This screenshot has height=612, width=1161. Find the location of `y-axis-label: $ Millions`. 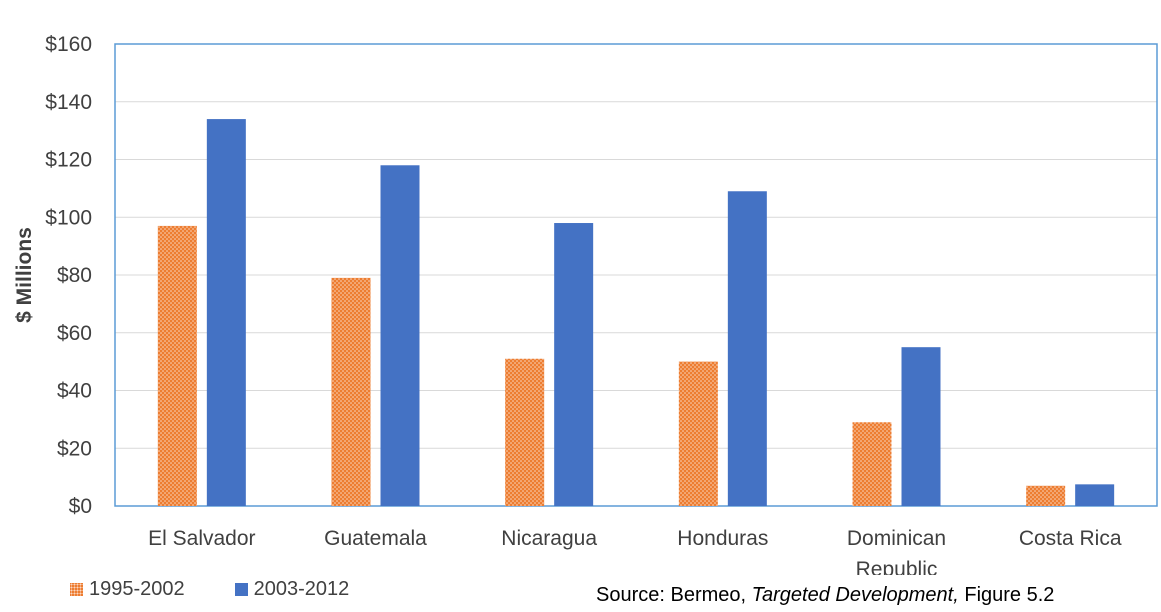

y-axis-label: $ Millions is located at coordinates (24, 275).